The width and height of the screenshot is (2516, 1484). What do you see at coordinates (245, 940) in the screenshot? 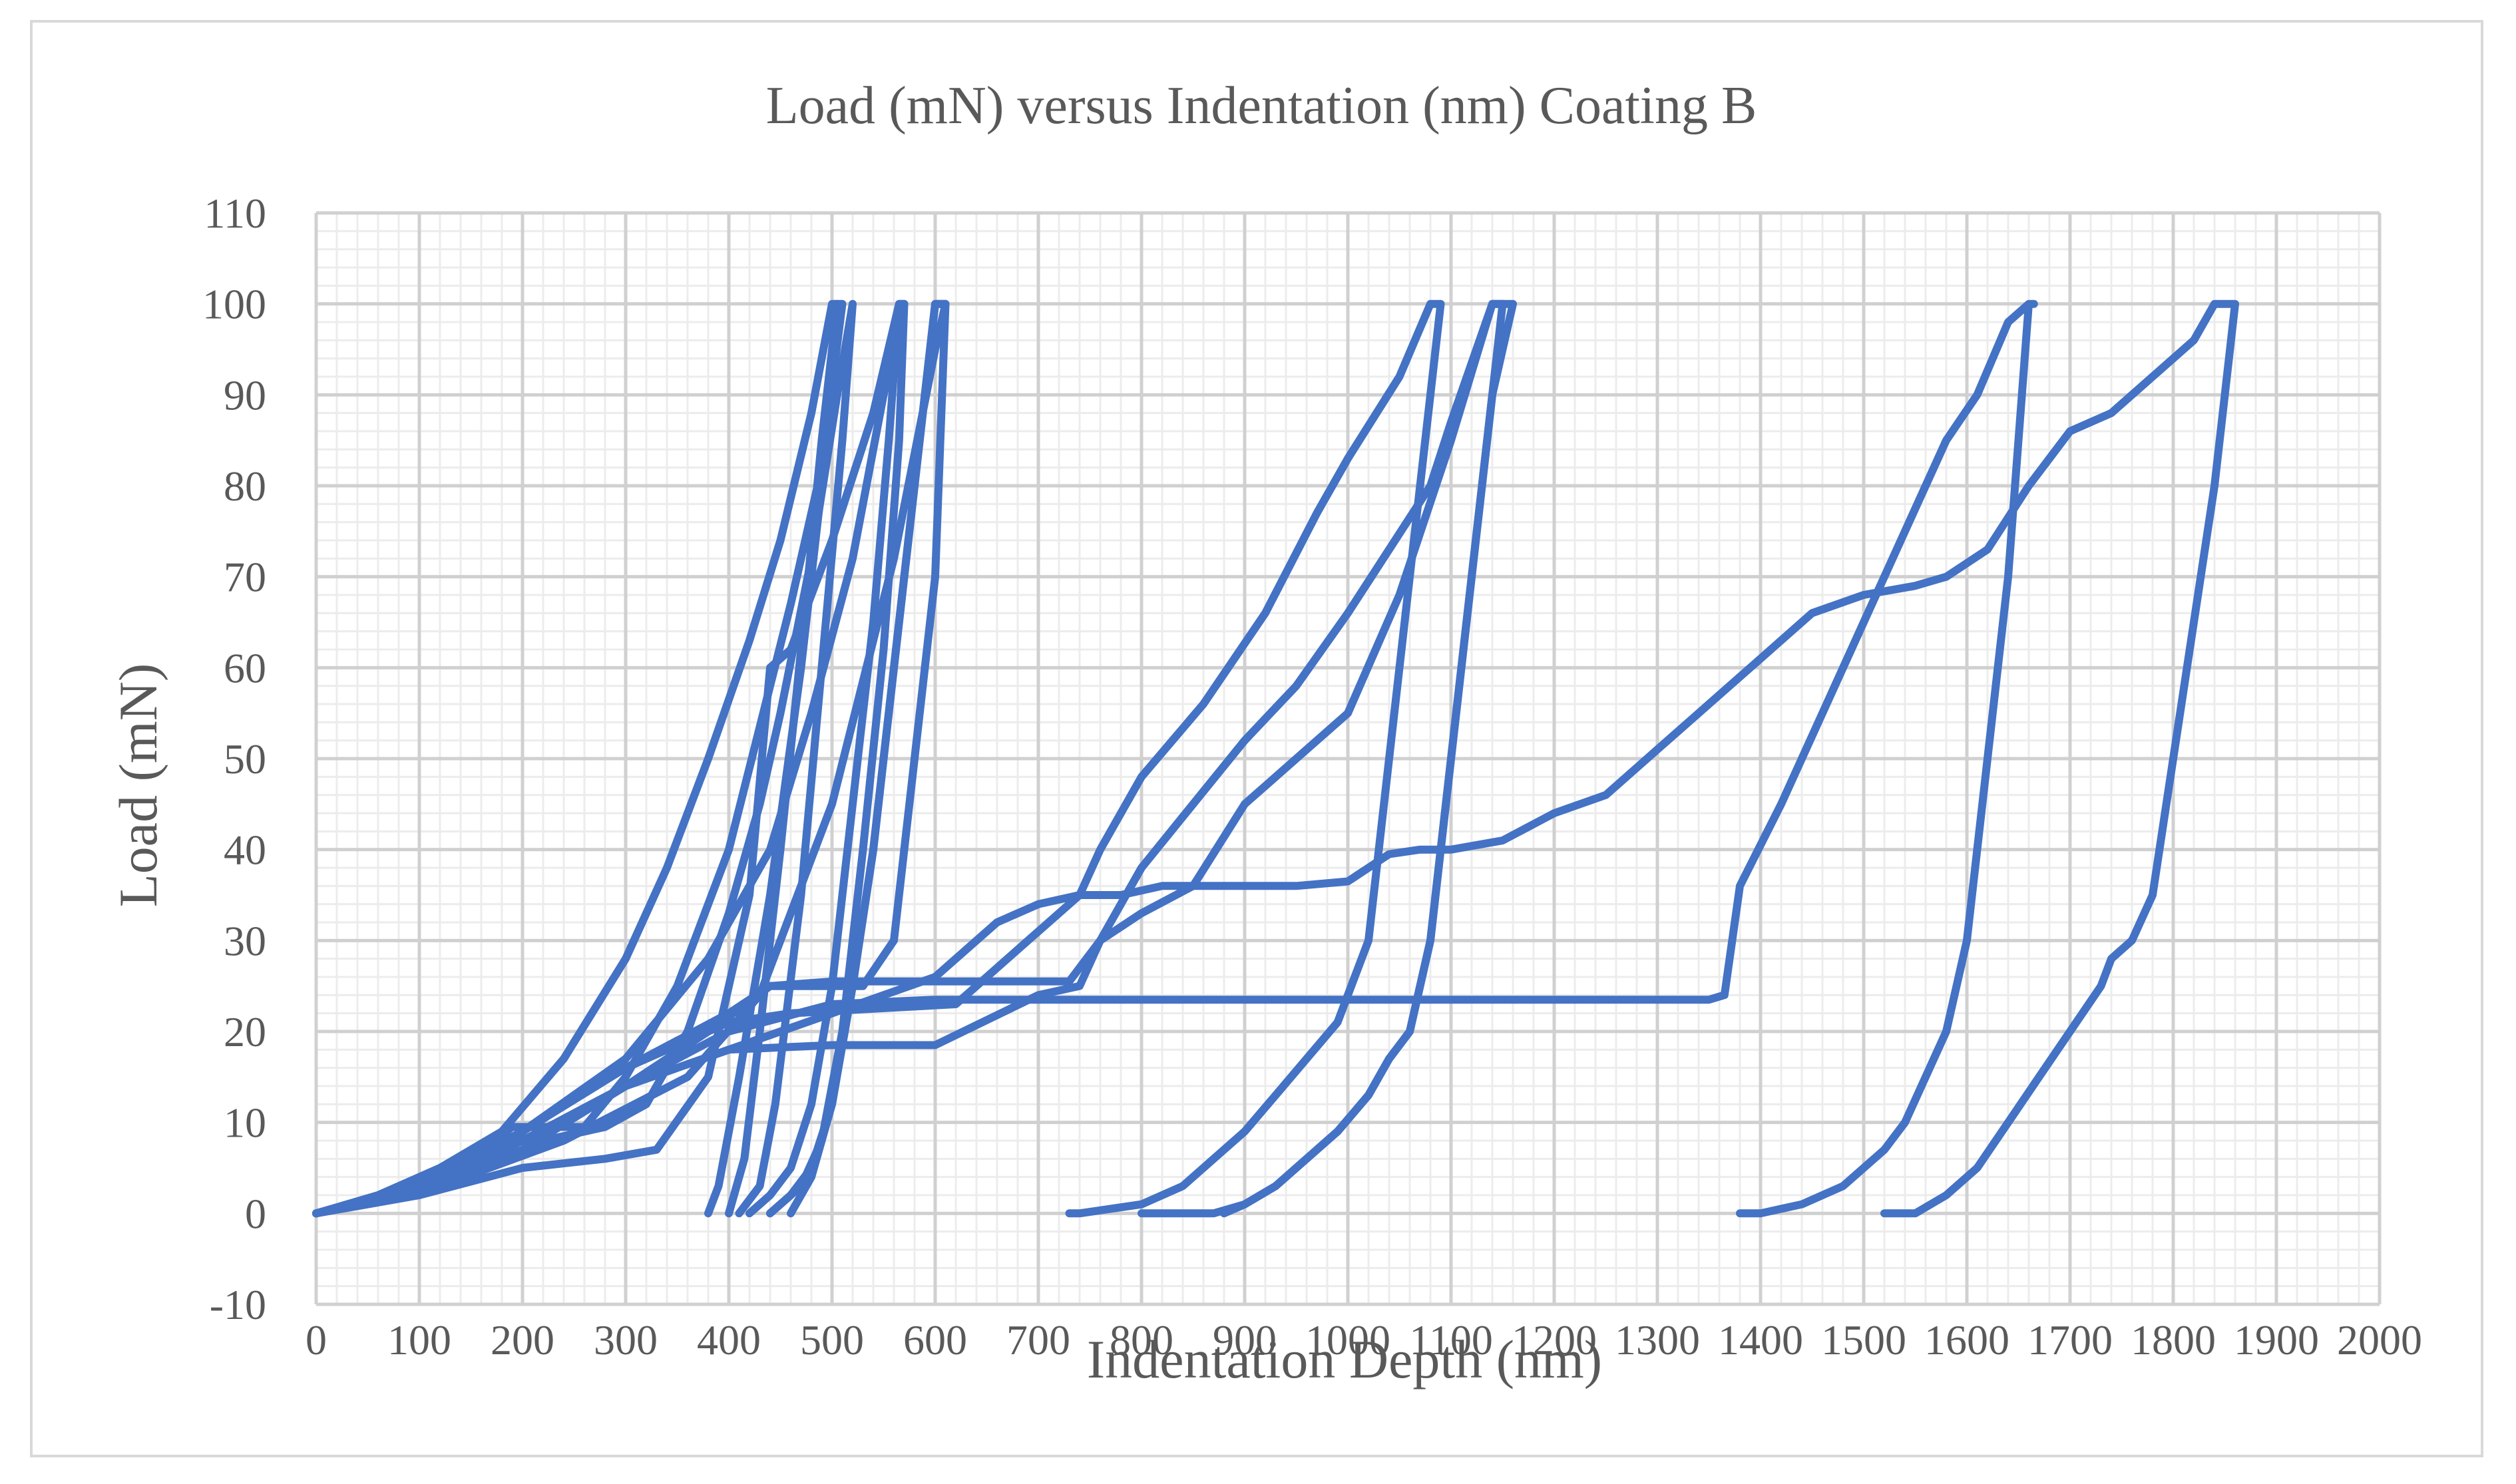
I see `y-tick-label: 30` at bounding box center [245, 940].